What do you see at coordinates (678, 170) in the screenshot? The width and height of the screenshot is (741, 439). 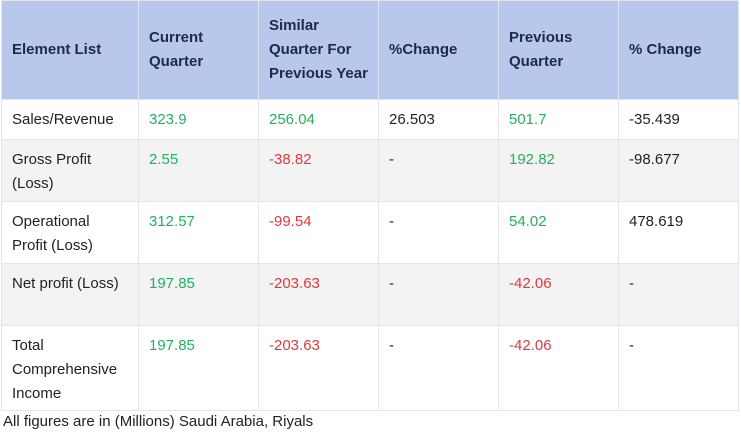 I see `value-cell: -98.677` at bounding box center [678, 170].